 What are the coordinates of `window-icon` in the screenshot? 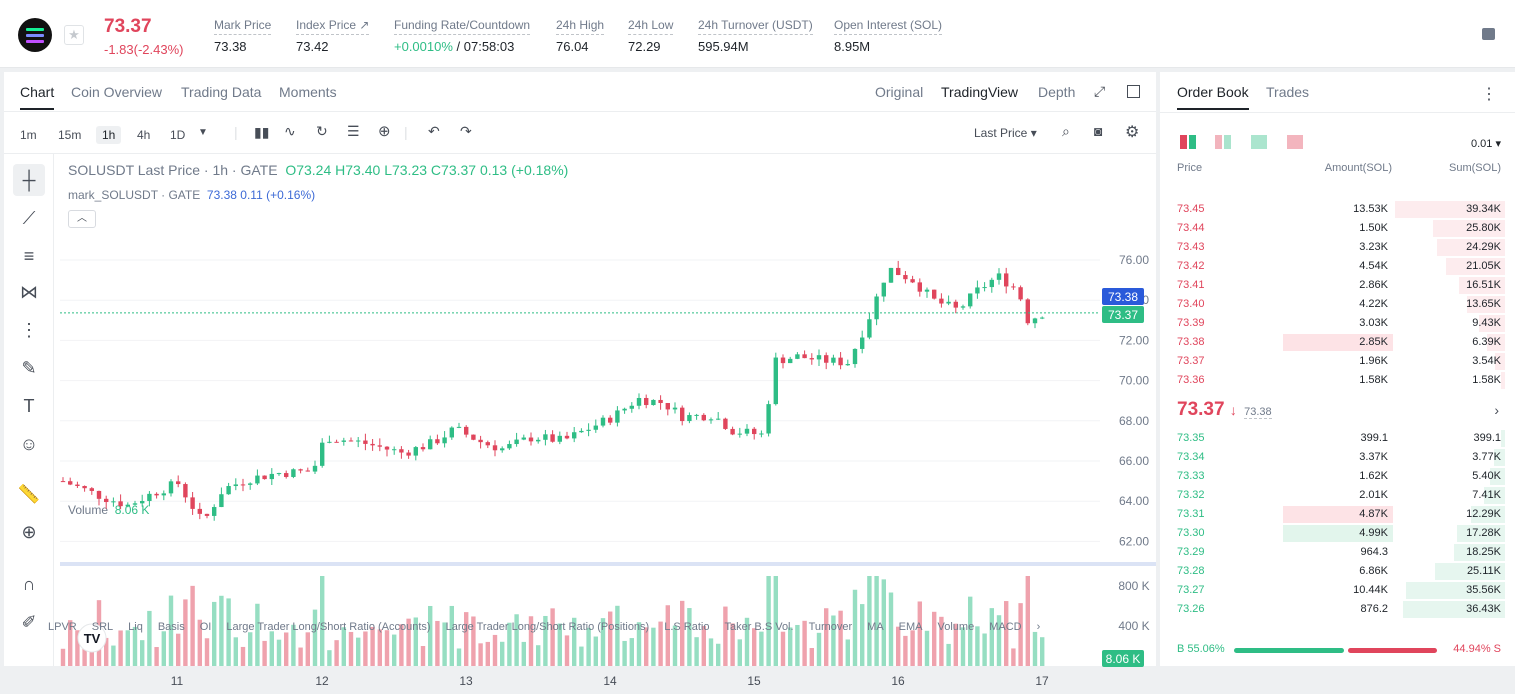 It's located at (1133, 91).